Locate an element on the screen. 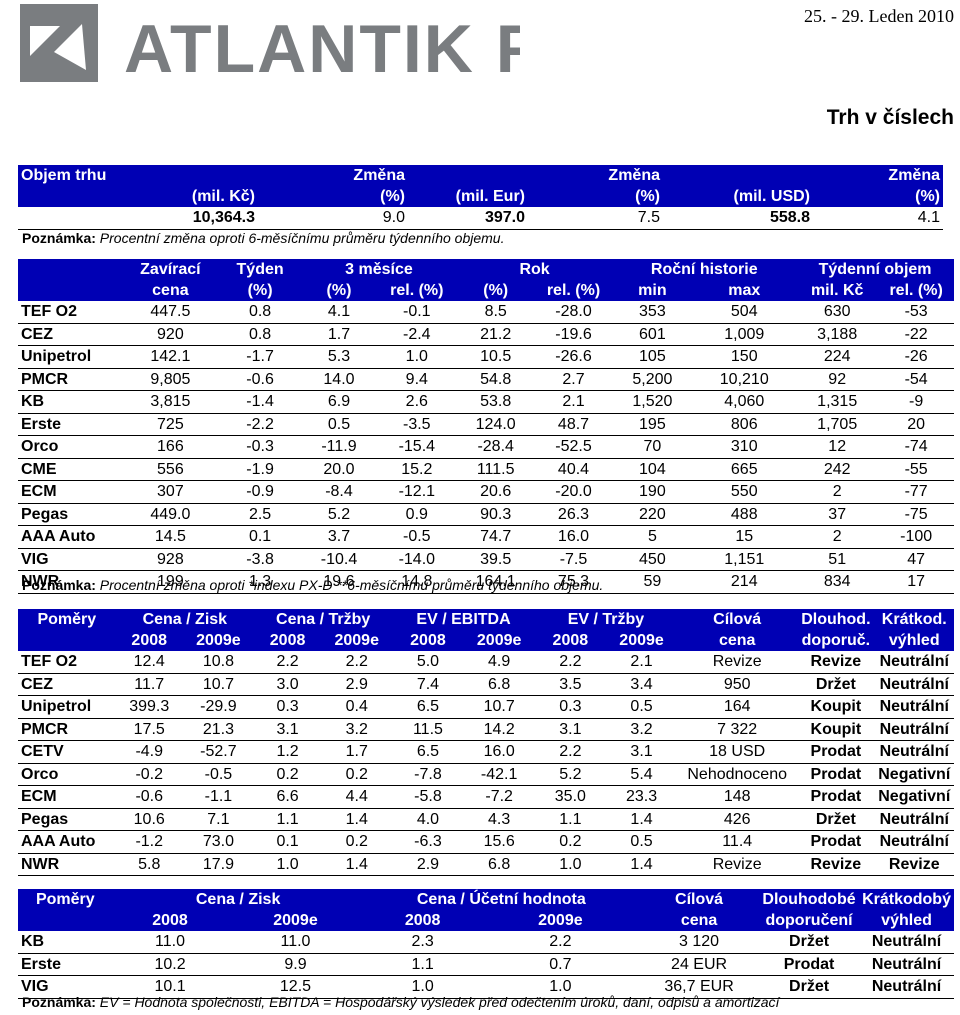  table-cell: 14.5 is located at coordinates (170, 537).